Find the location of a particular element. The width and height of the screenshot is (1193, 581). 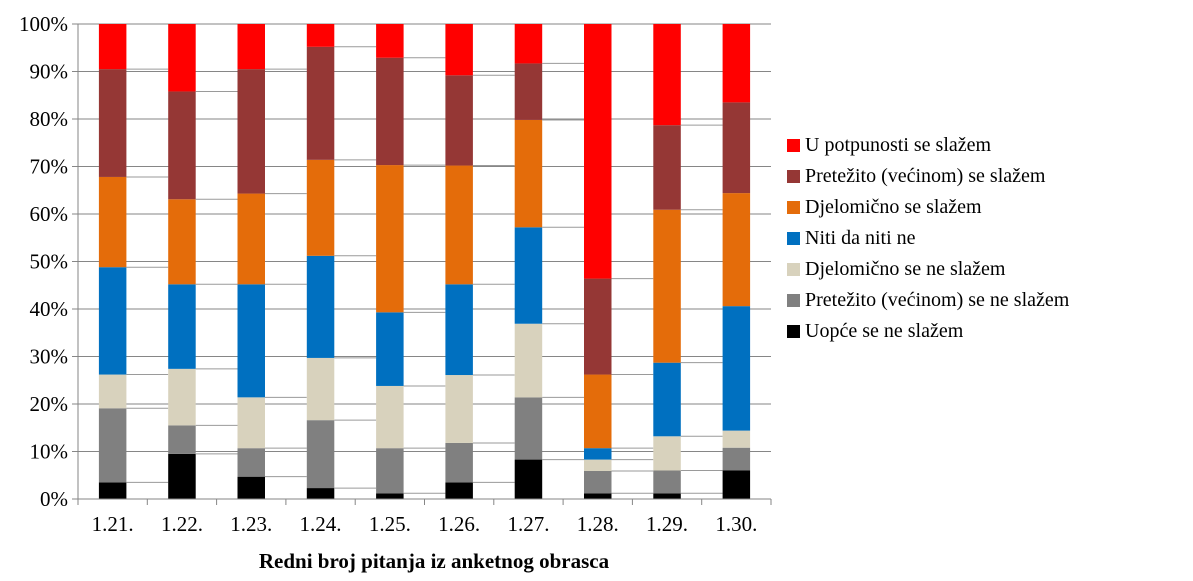

legend-label: U potpunosti se slažem is located at coordinates (898, 145).